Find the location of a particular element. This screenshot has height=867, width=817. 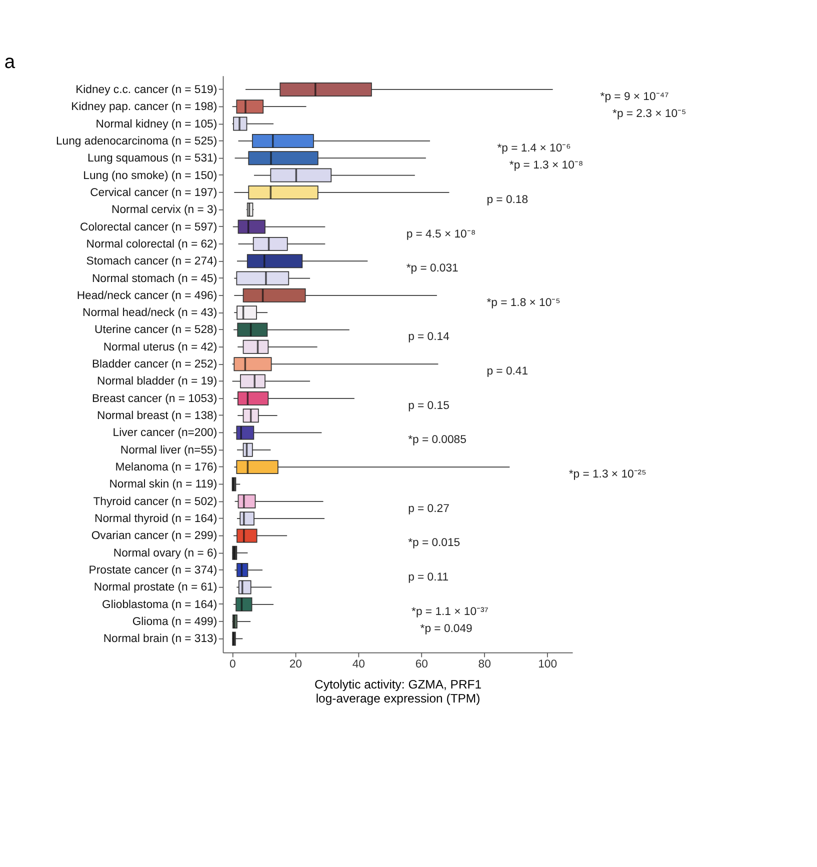

y-tick-label: Breast cancer (n = 1053) is located at coordinates (155, 398).